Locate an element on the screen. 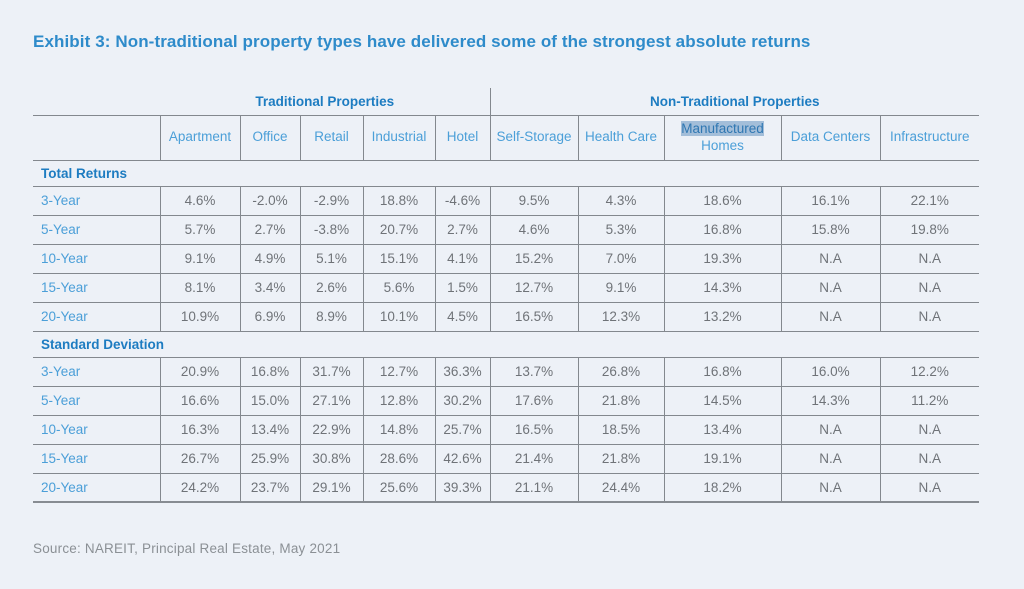  column-header-industrial: Industrial is located at coordinates (398, 138).